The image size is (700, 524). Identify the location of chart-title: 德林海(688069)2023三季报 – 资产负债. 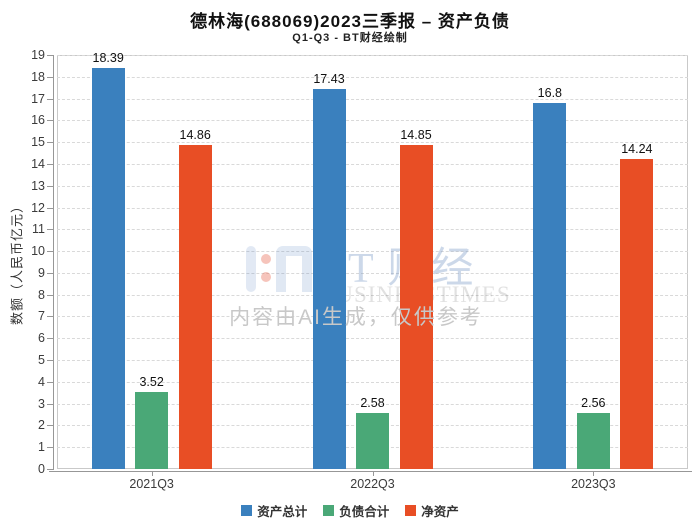
(350, 21).